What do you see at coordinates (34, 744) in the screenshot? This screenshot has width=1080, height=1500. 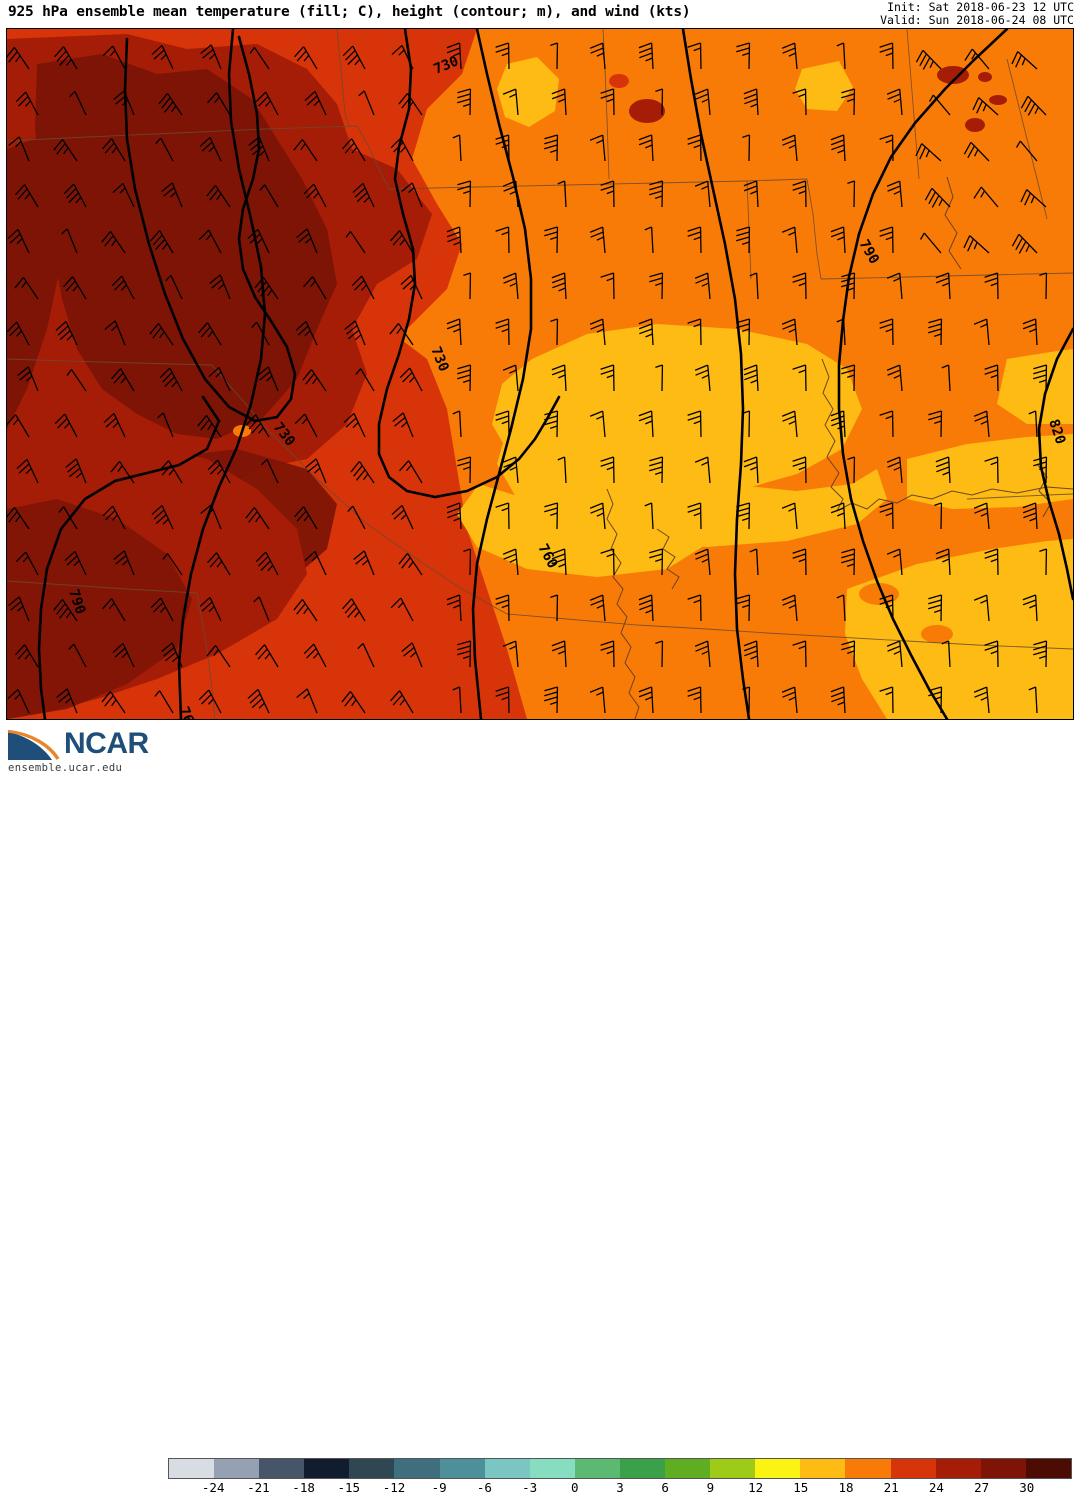 I see `ncar-swoosh-icon` at bounding box center [34, 744].